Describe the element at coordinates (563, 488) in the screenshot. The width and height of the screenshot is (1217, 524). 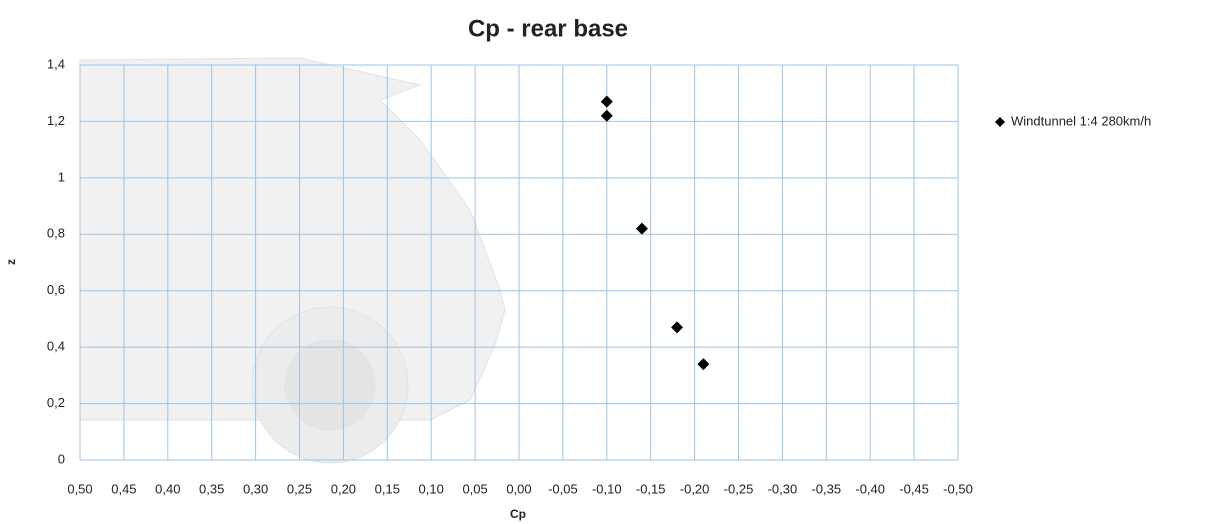
I see `x-tick-label: -0,05` at that location.